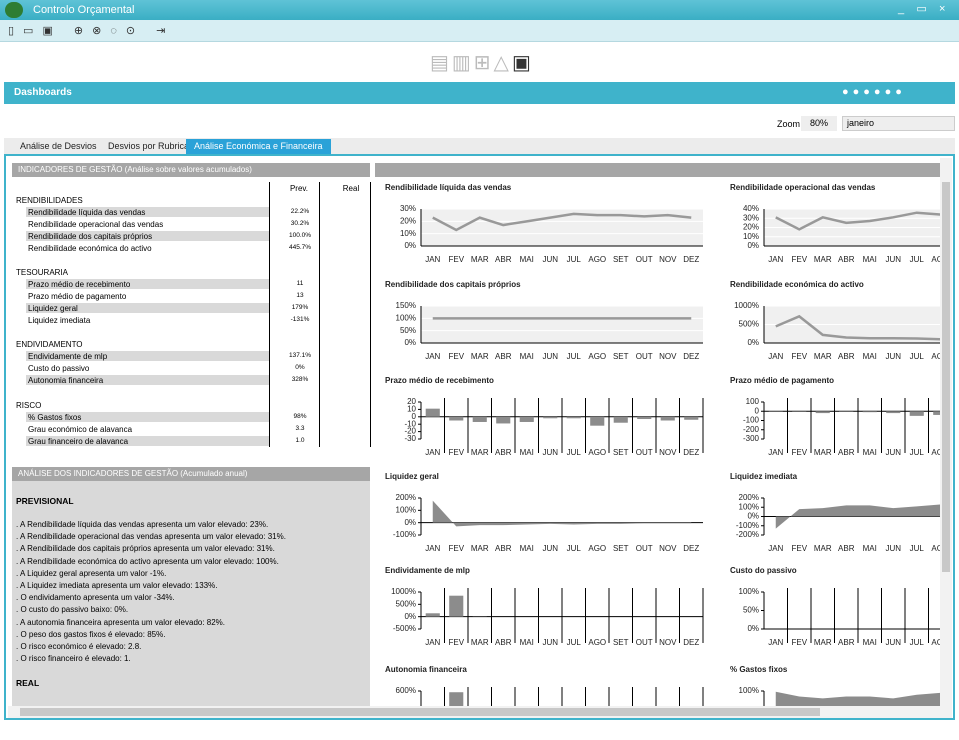 This screenshot has height=740, width=959. I want to click on row-prev: -131%, so click(300, 319).